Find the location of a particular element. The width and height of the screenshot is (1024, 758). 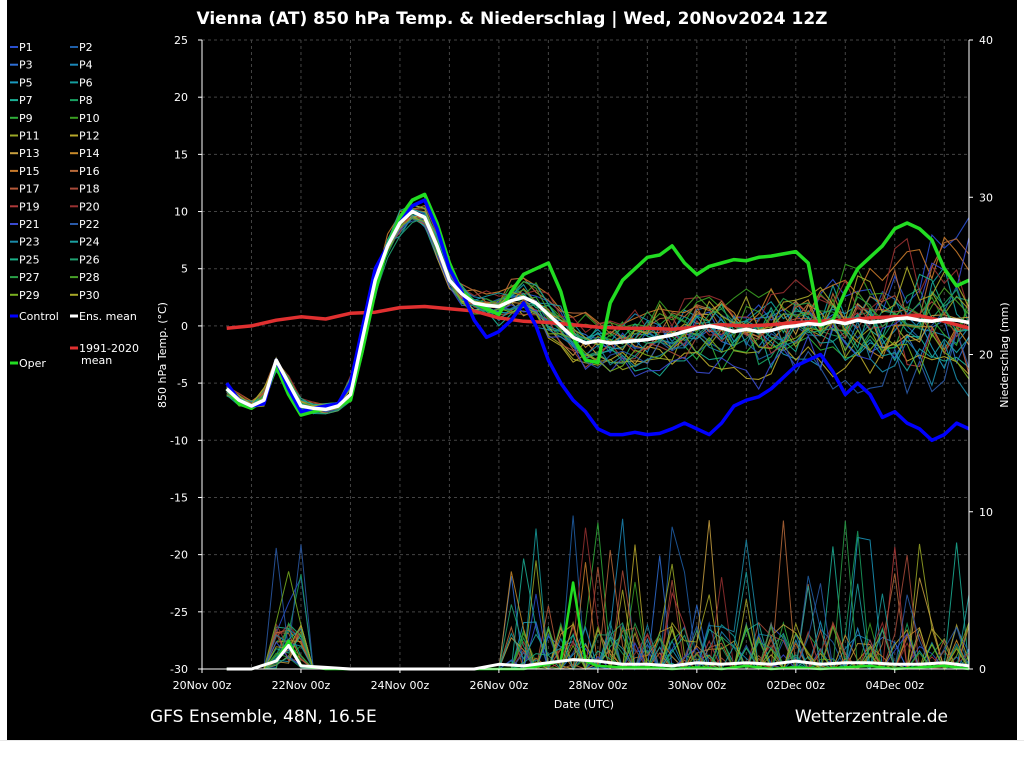

legend-label: P1 is located at coordinates (26, 47).